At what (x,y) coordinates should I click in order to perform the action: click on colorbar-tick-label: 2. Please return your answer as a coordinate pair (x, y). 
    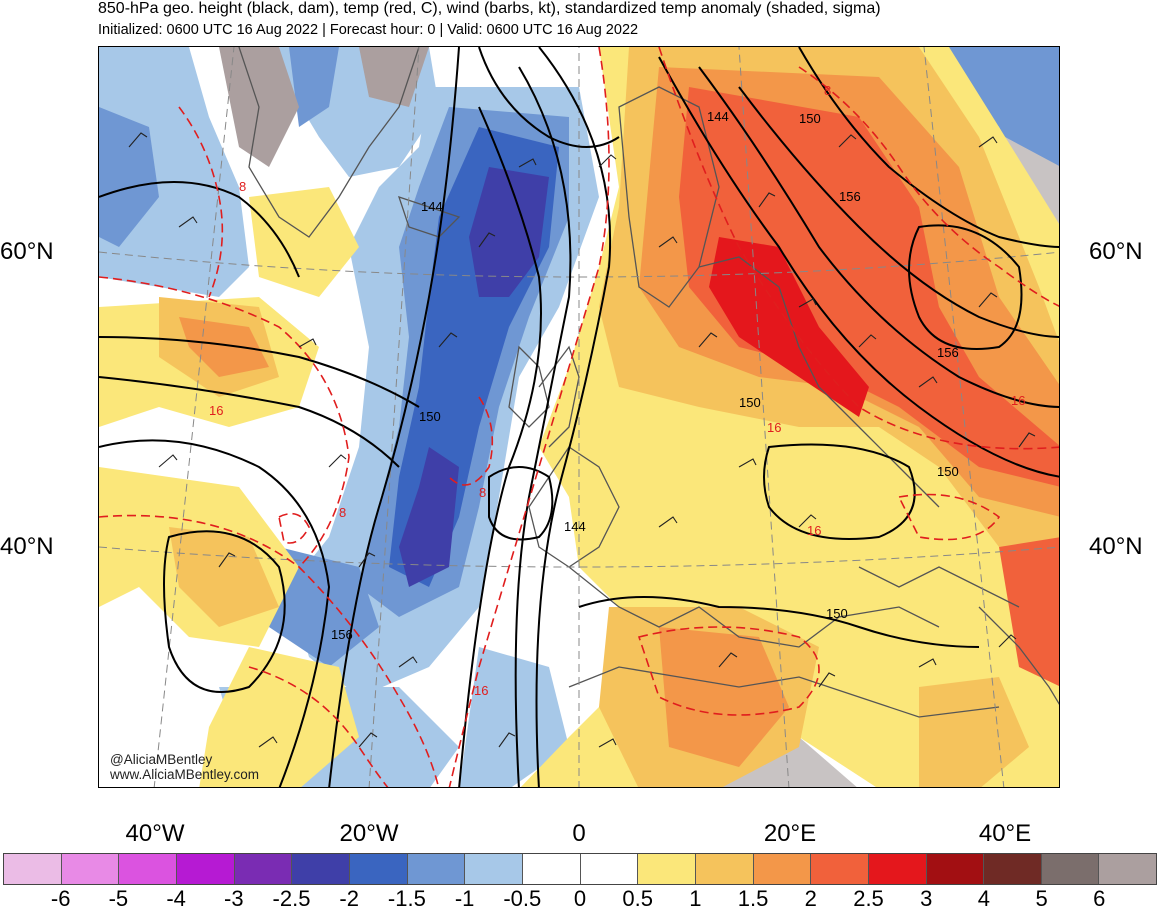
    Looking at the image, I should click on (810, 898).